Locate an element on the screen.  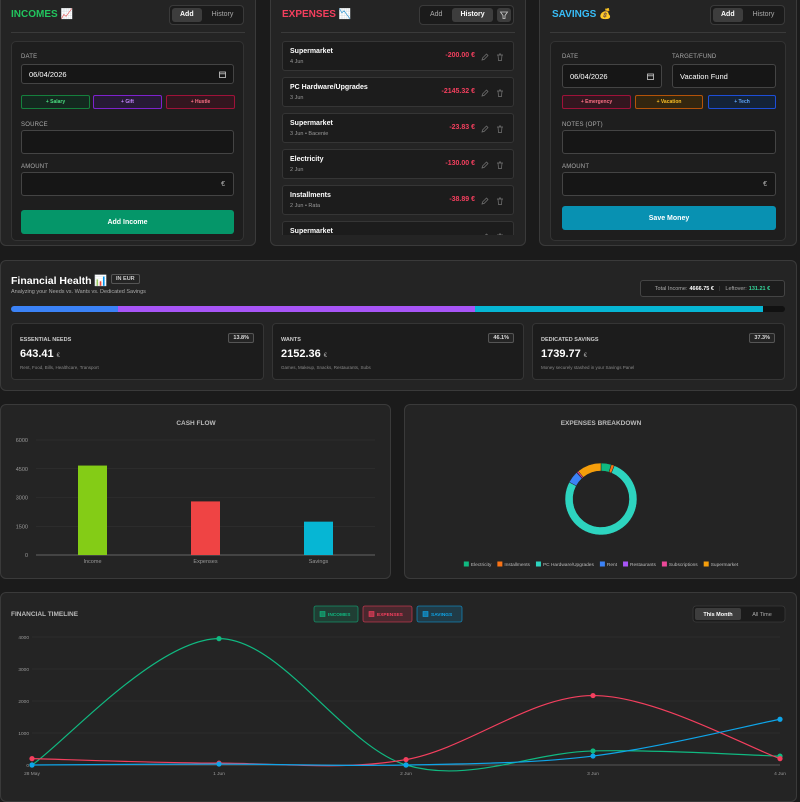
progress-bar is located at coordinates (398, 309).